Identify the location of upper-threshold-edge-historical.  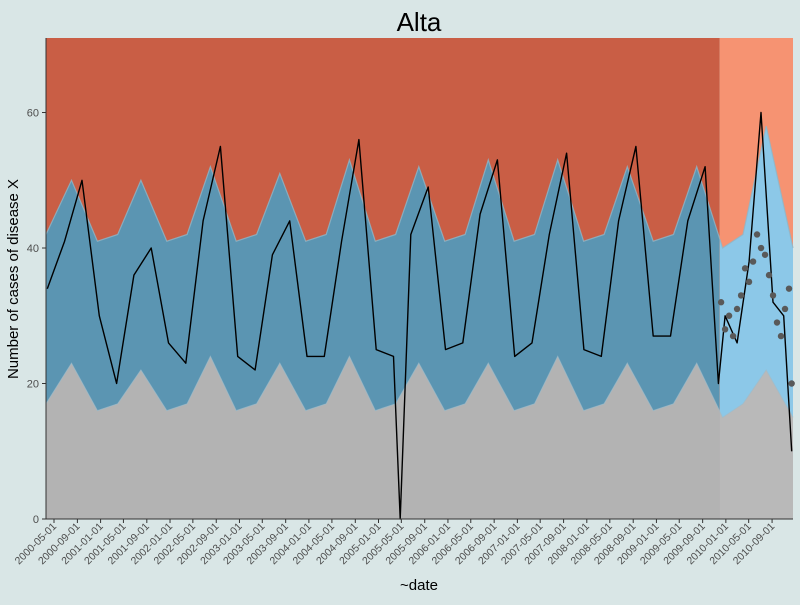
(383, 199).